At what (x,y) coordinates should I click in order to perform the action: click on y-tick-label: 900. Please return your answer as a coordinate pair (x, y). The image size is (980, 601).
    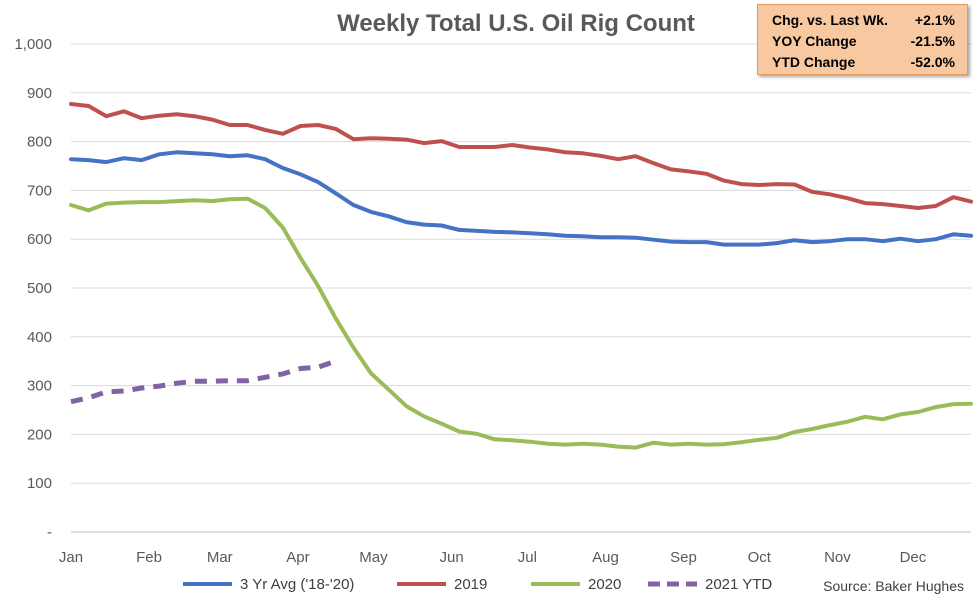
    Looking at the image, I should click on (39, 93).